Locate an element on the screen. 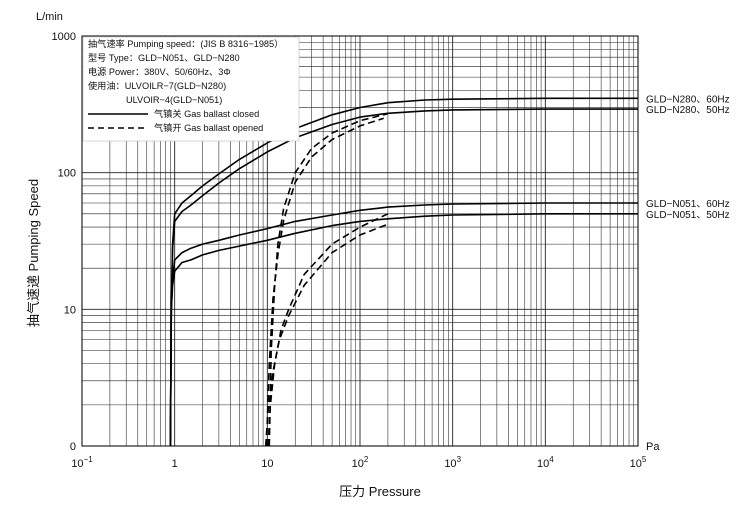 The height and width of the screenshot is (513, 750). series-label: GLD−N280、60Hz is located at coordinates (688, 99).